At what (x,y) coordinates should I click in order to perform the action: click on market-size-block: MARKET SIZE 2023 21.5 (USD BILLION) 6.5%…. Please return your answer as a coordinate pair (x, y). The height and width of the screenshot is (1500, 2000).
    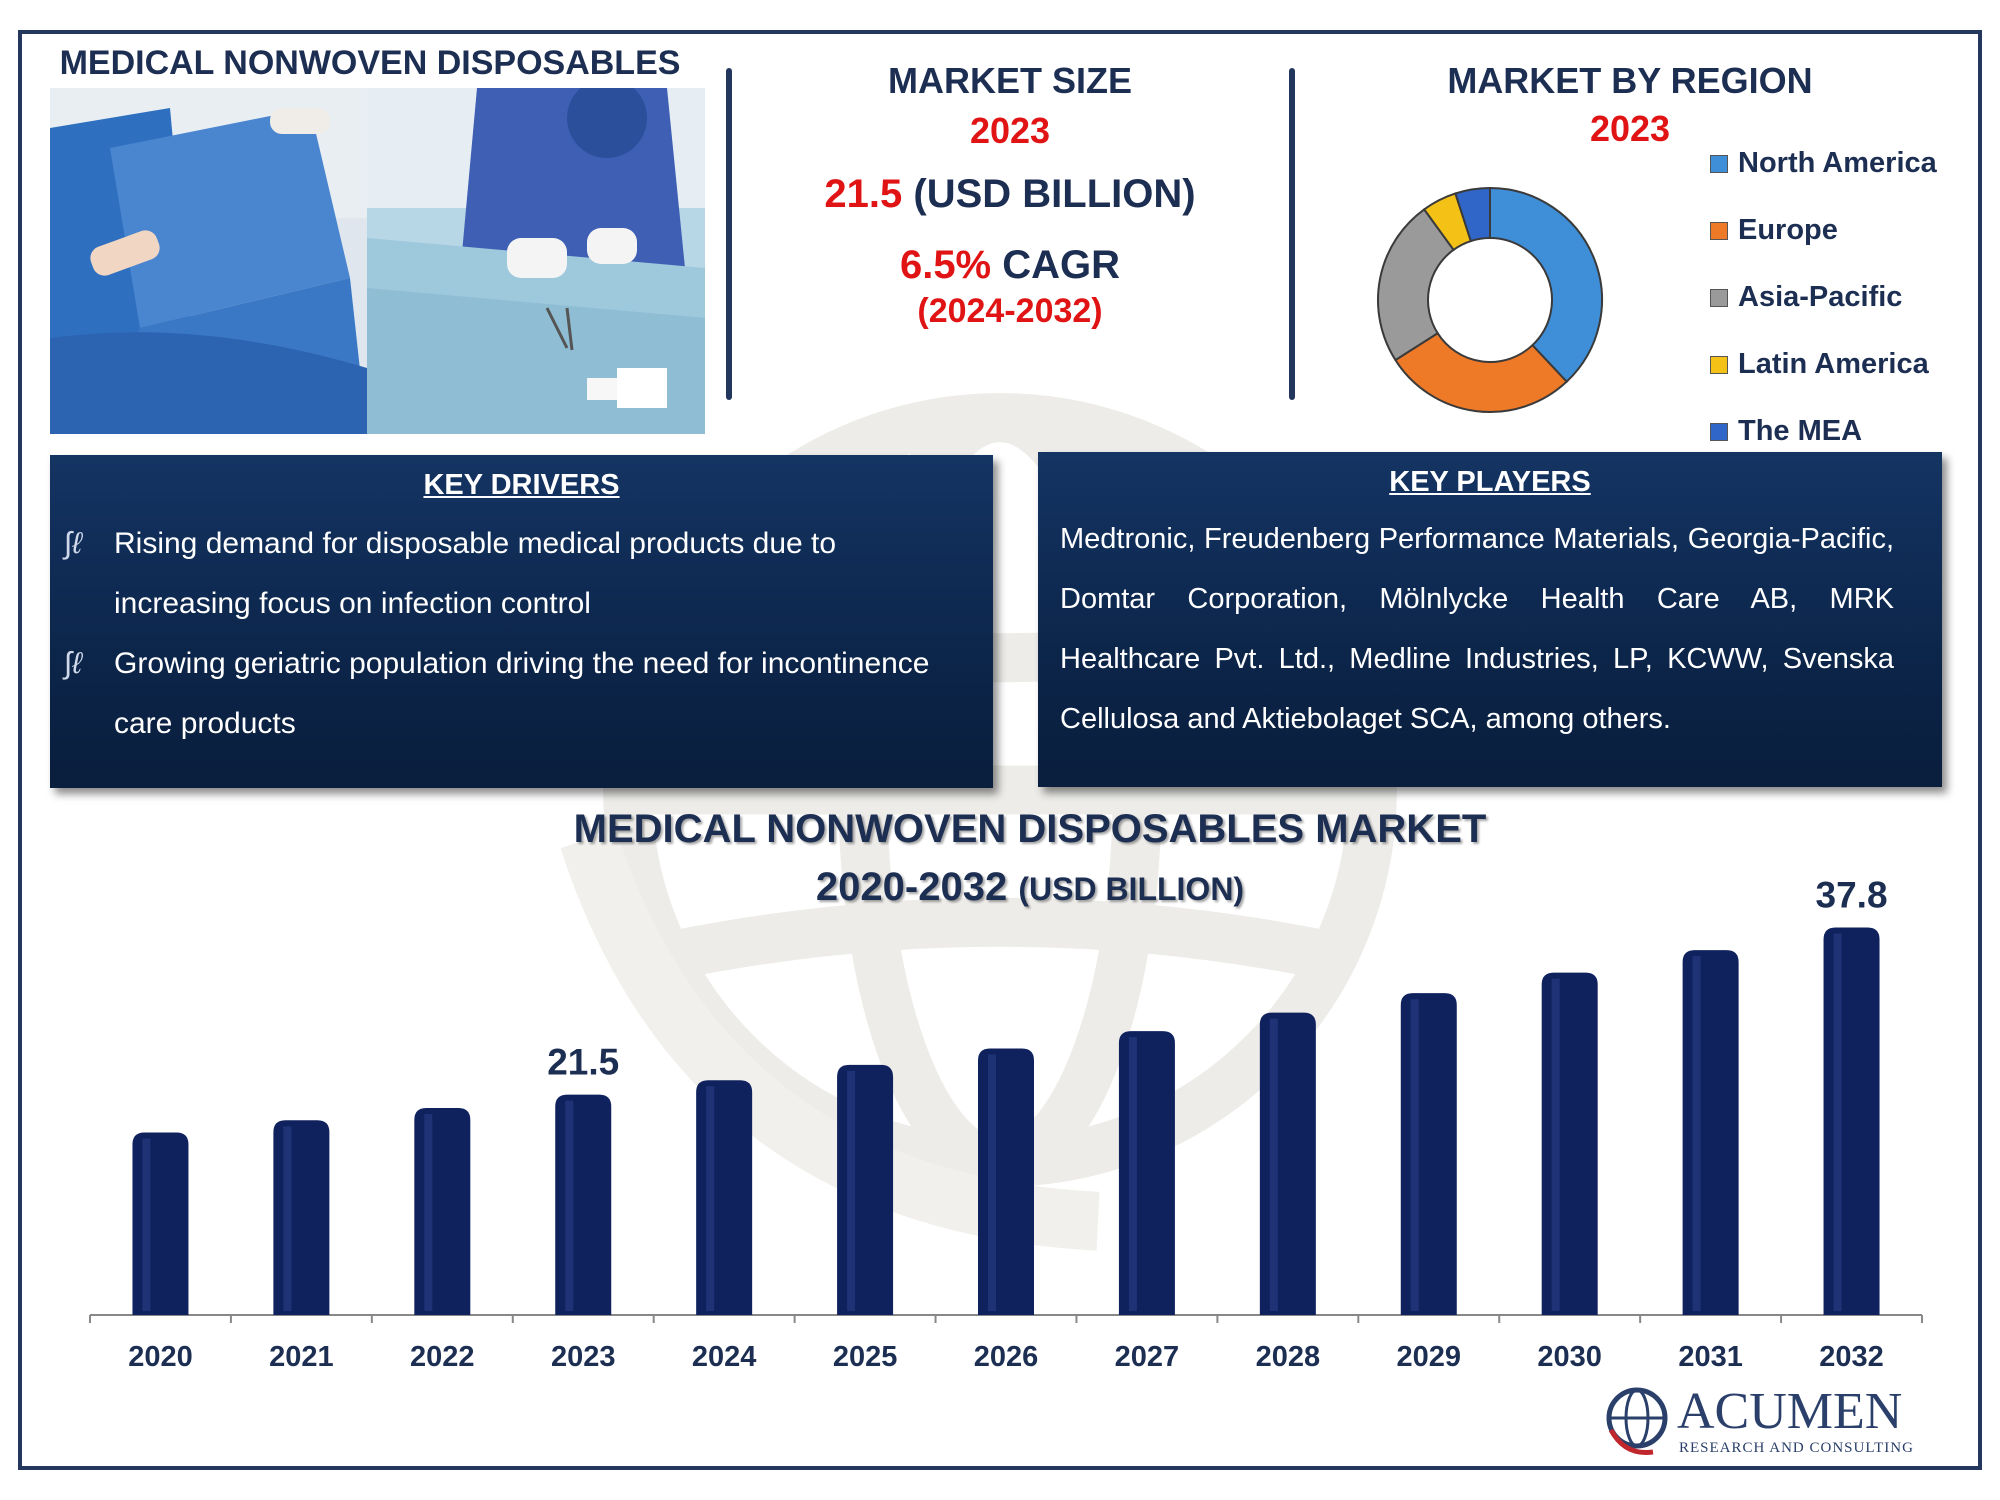
    Looking at the image, I should click on (1010, 195).